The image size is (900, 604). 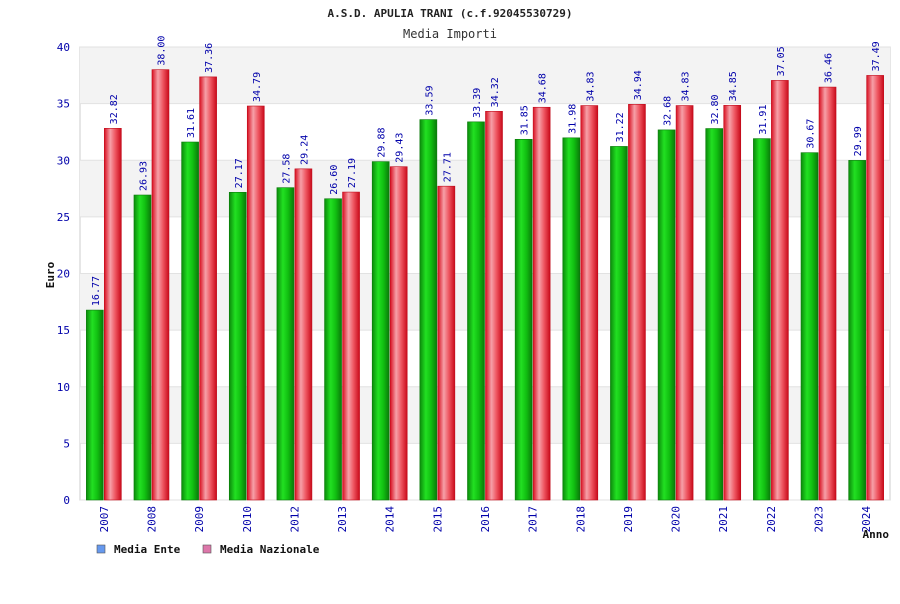 I want to click on x-tick-label: 2019, so click(x=628, y=519).